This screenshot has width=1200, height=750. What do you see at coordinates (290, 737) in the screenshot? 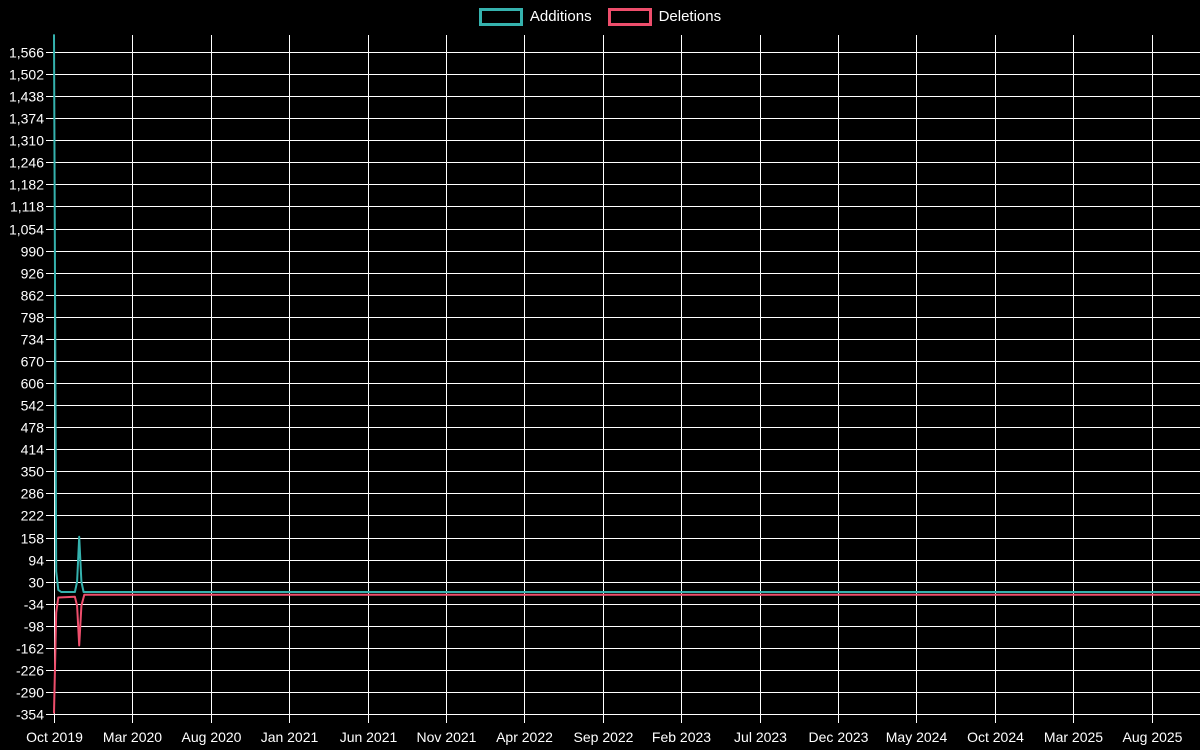
I see `x-axis-tick-label: Jan 2021` at bounding box center [290, 737].